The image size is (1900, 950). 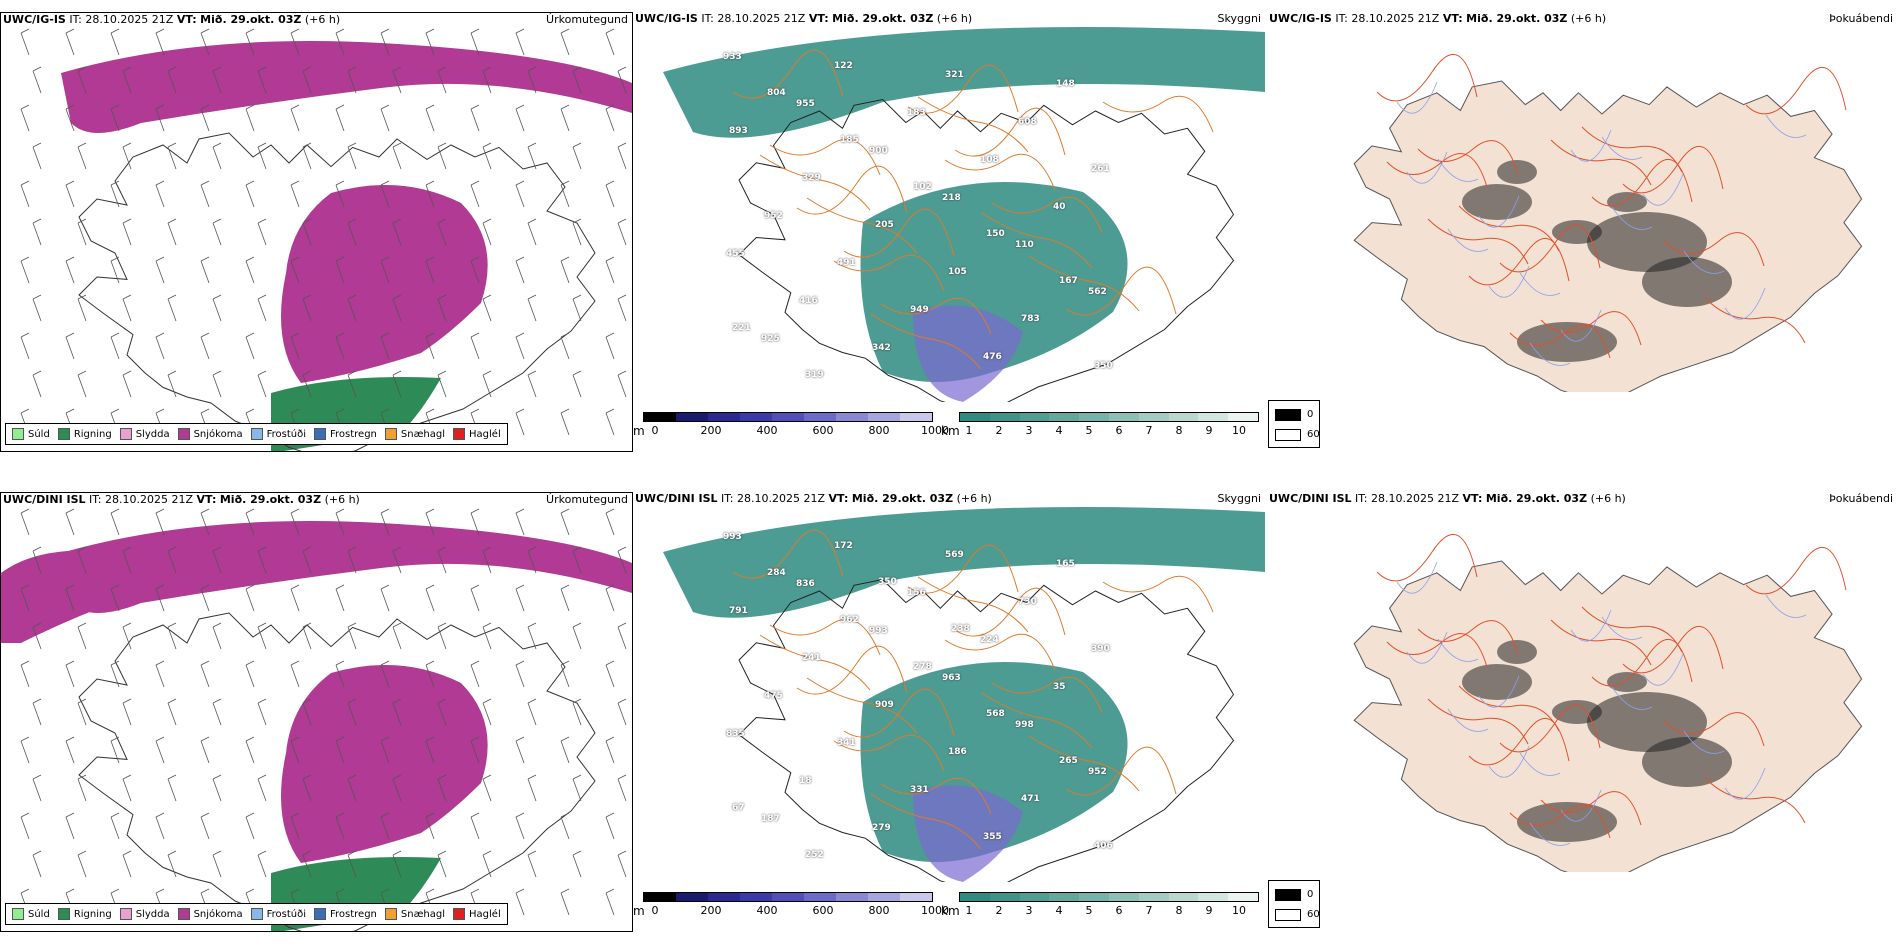 I want to click on visibility-value-label: 925, so click(x=770, y=339).